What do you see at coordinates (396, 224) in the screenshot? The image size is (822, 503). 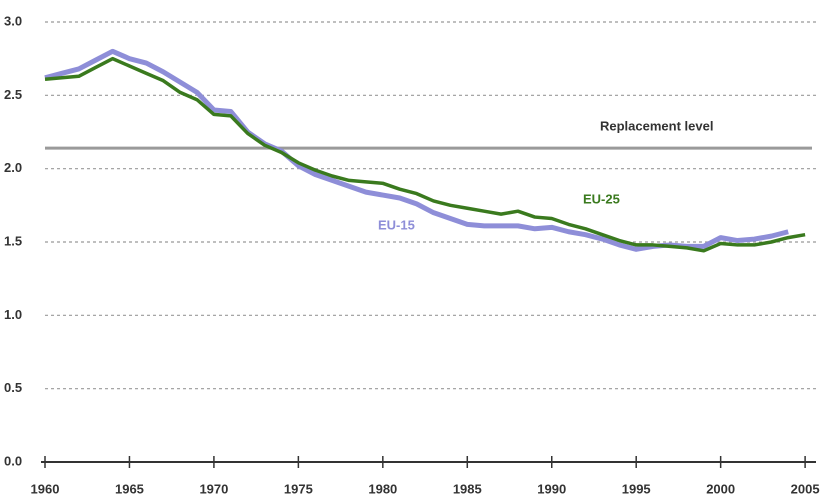 I see `series-label: EU-15` at bounding box center [396, 224].